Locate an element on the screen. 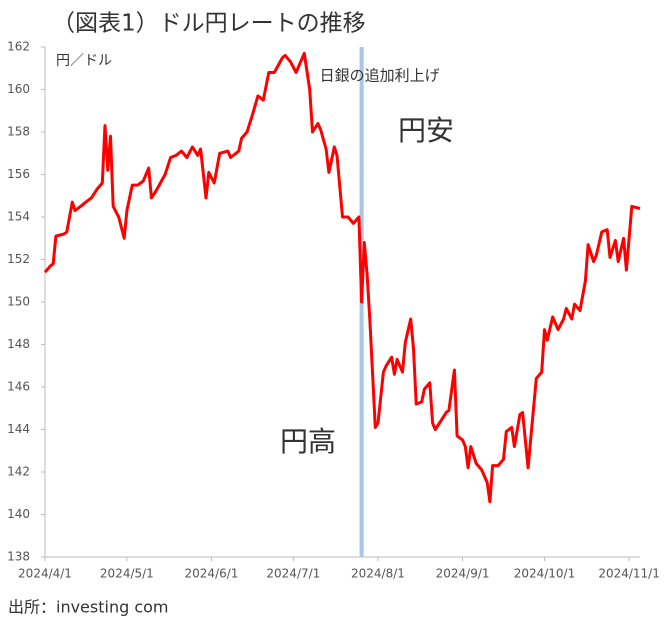  x-tick-label: 2024/7/1 is located at coordinates (293, 574).